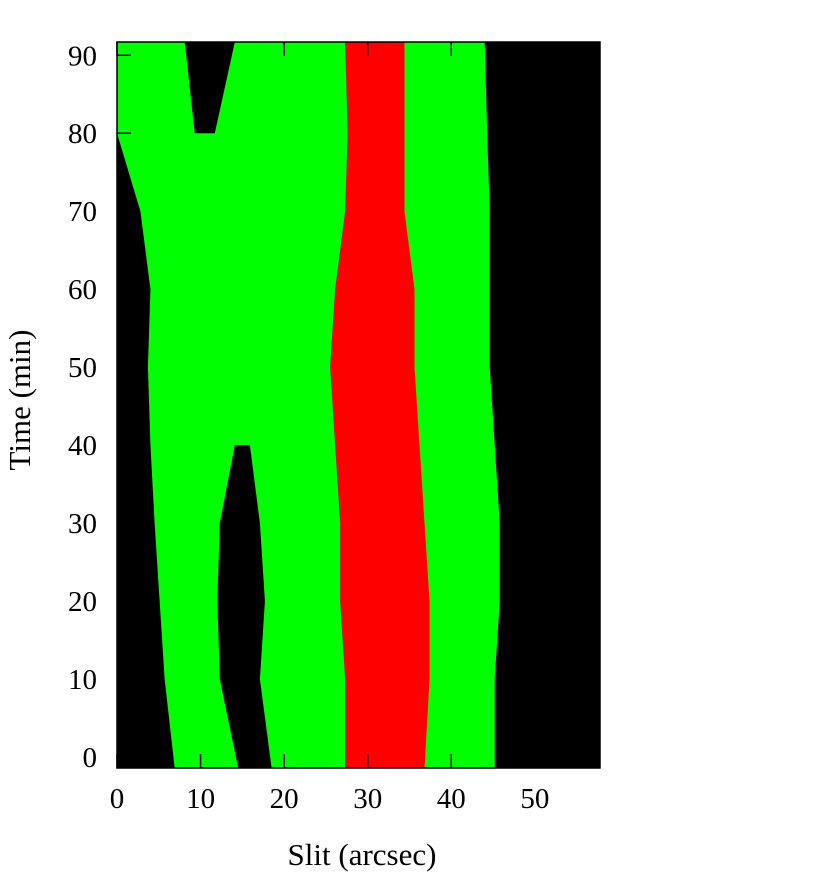 This screenshot has width=830, height=873. What do you see at coordinates (367, 799) in the screenshot?
I see `x-tick-label: 30` at bounding box center [367, 799].